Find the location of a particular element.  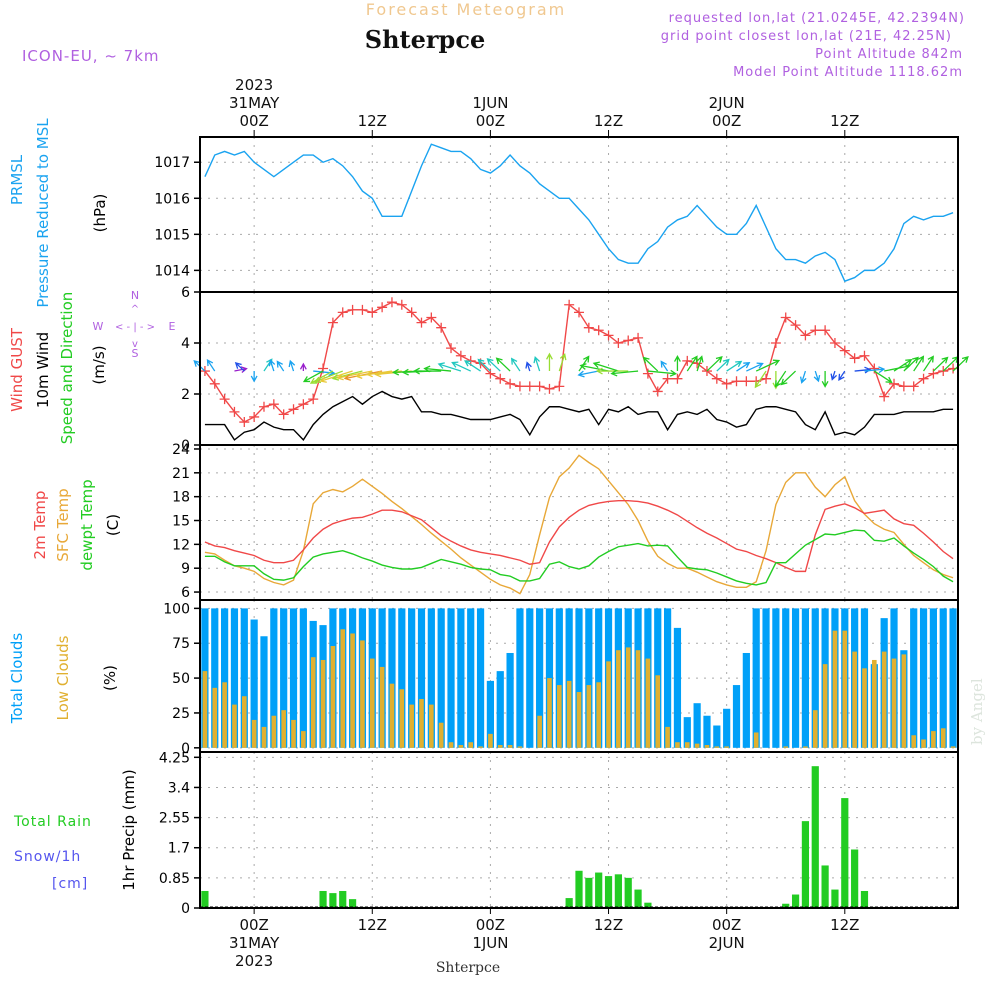

compass-ew-arrows: < - | - > is located at coordinates (135, 327).